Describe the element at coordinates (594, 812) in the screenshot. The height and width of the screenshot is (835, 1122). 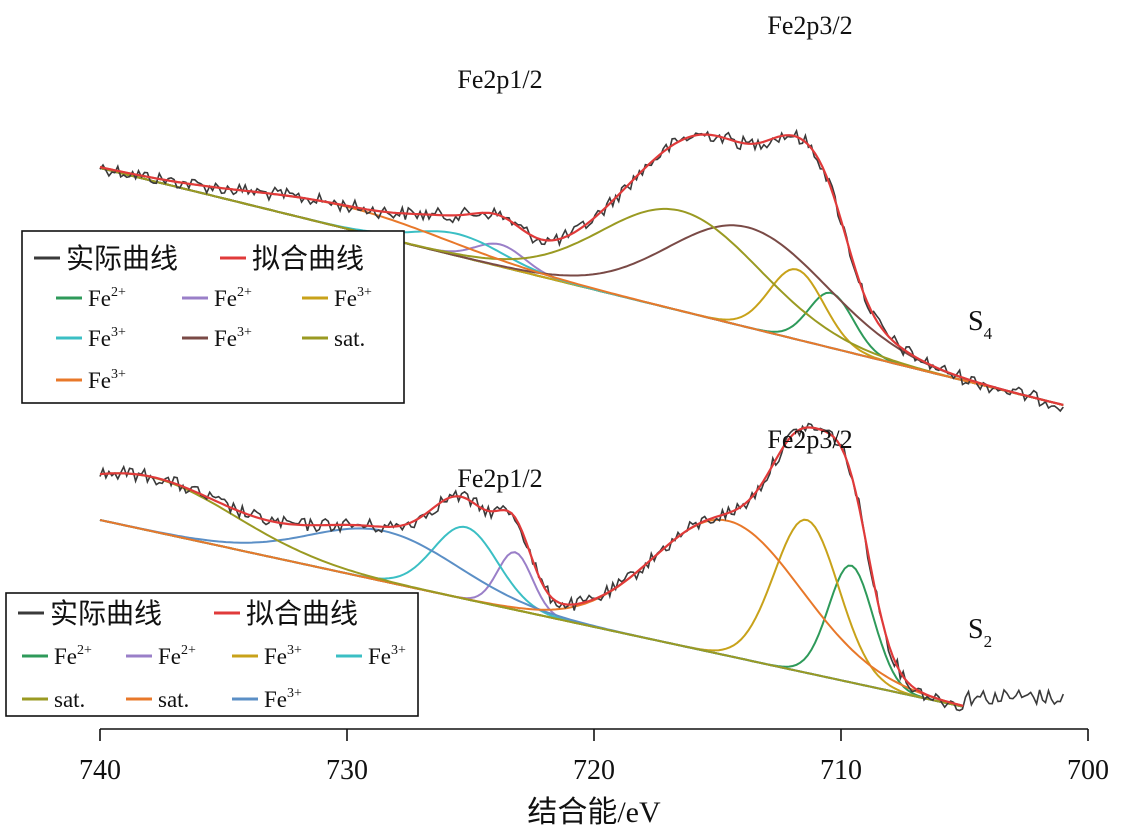
I see `x-axis-title: 结合能/eV` at that location.